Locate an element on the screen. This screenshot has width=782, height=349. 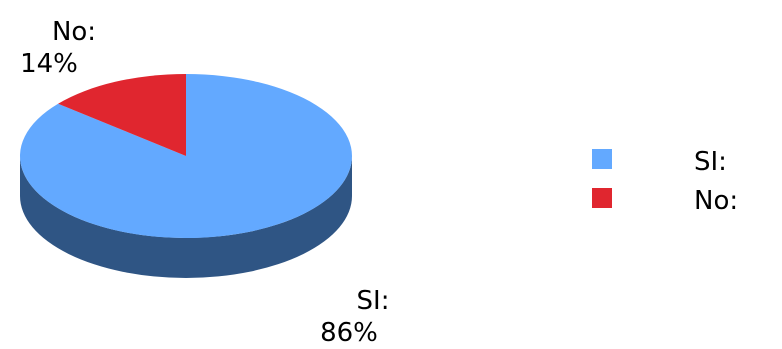
legend-label-no: No: is located at coordinates (716, 201).